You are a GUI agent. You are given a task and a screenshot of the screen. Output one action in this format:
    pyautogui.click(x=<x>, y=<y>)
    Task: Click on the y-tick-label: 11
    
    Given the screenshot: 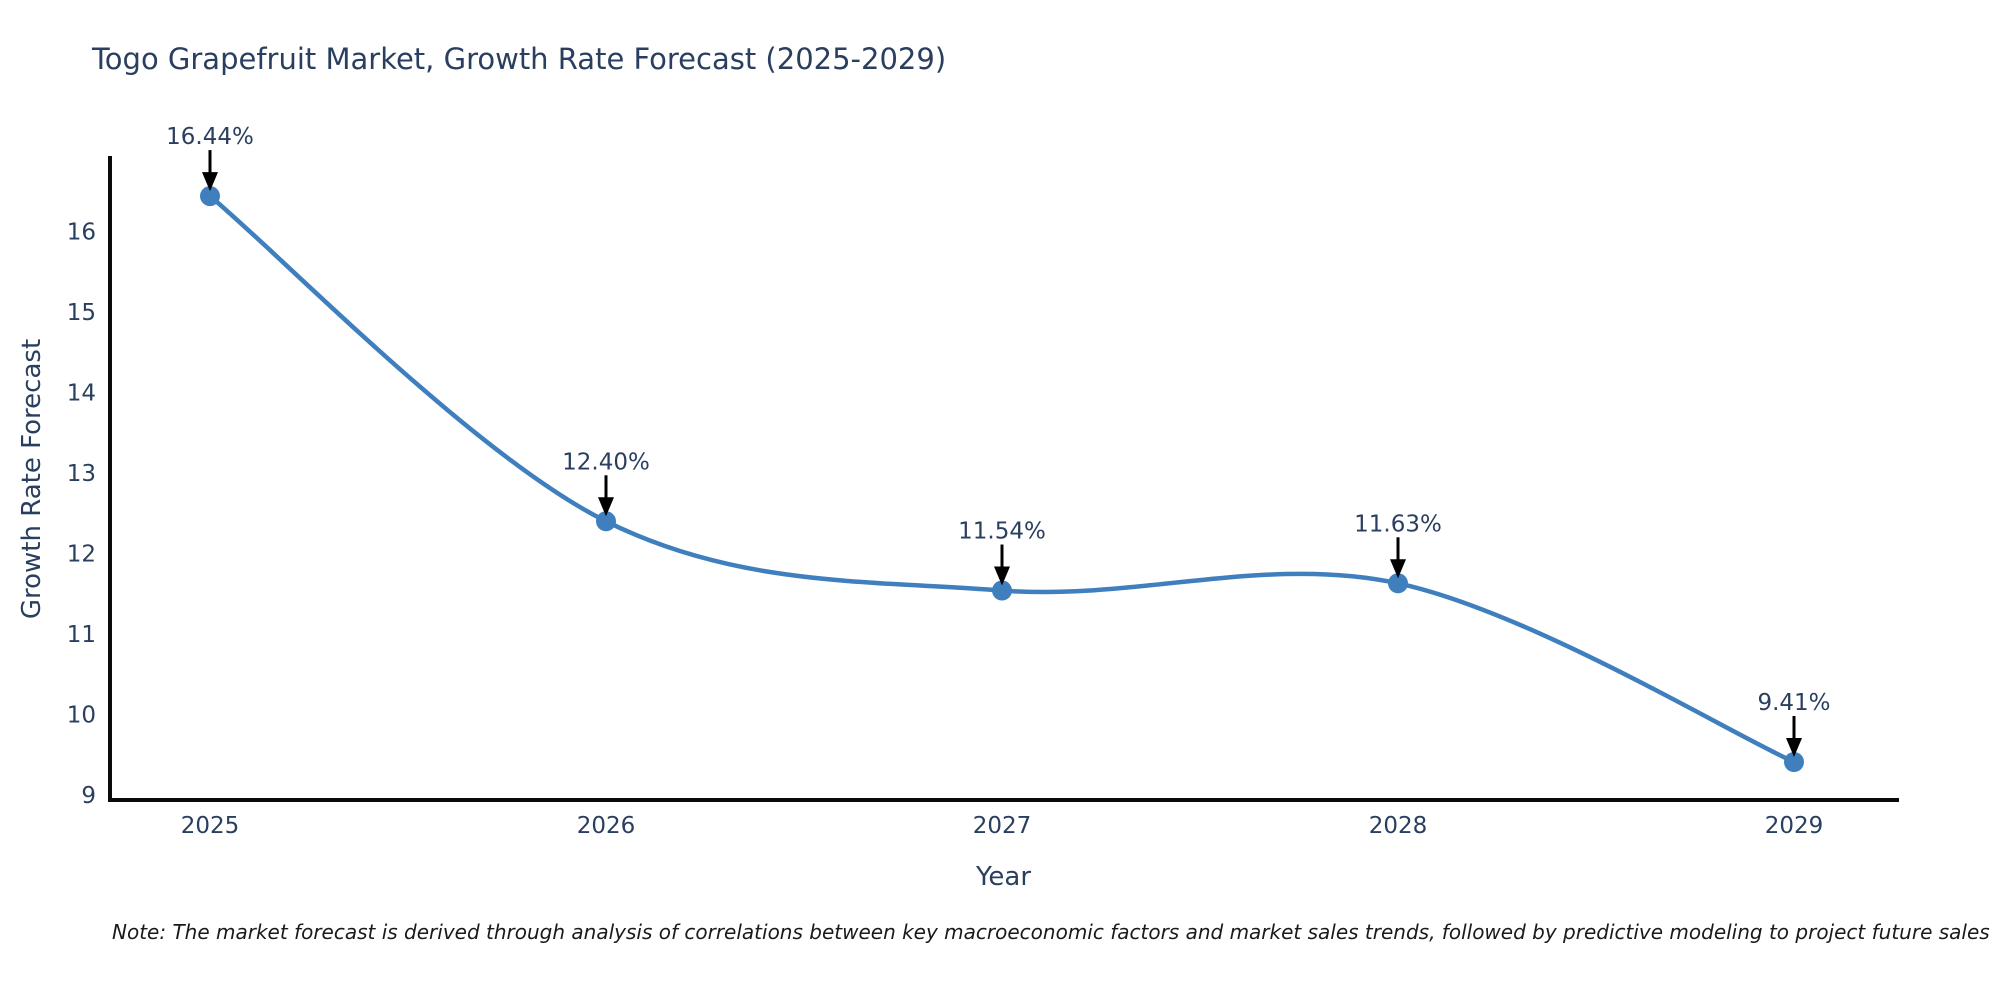 What is the action you would take?
    pyautogui.click(x=81, y=635)
    